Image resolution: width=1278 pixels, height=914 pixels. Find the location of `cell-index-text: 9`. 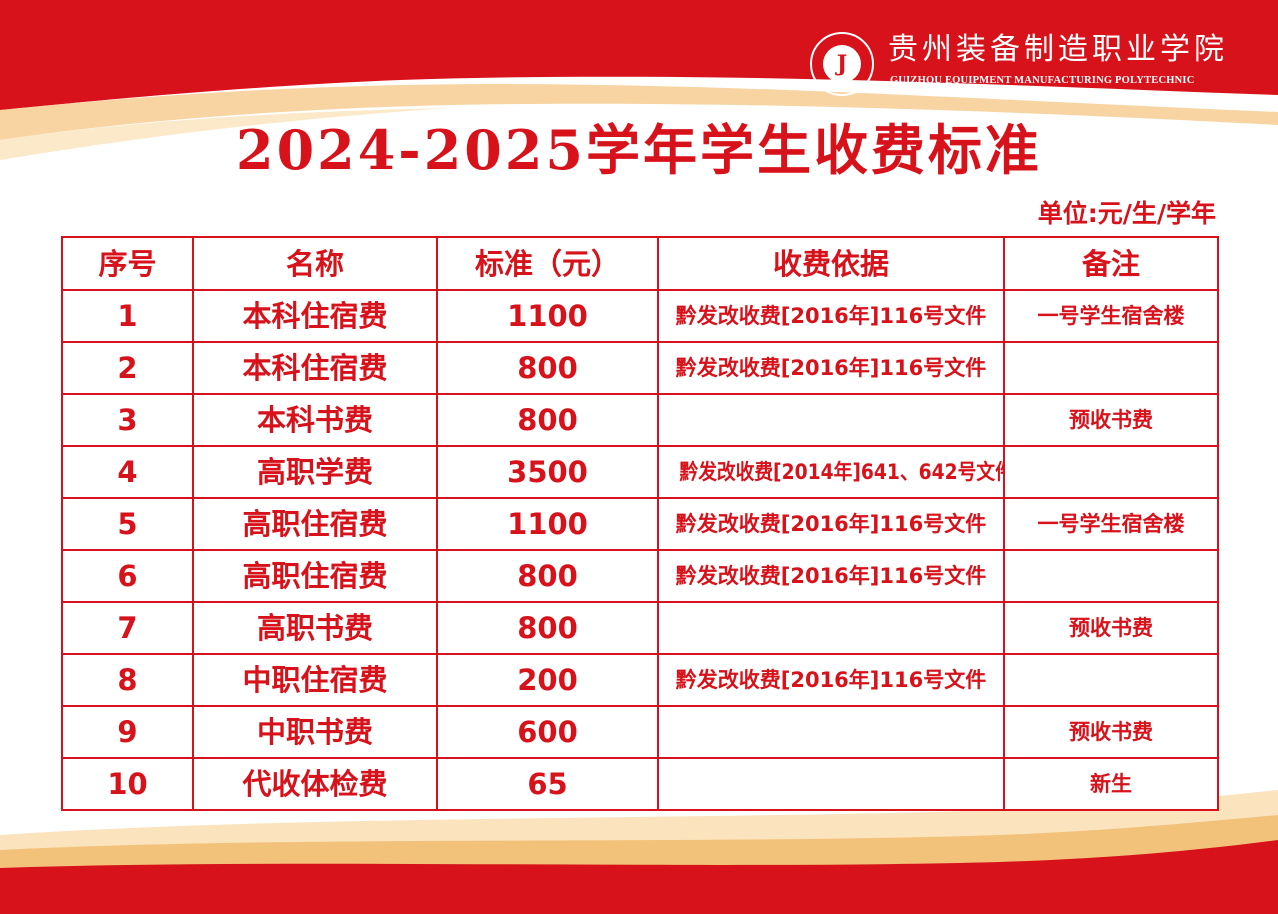

cell-index-text: 9 is located at coordinates (127, 732).